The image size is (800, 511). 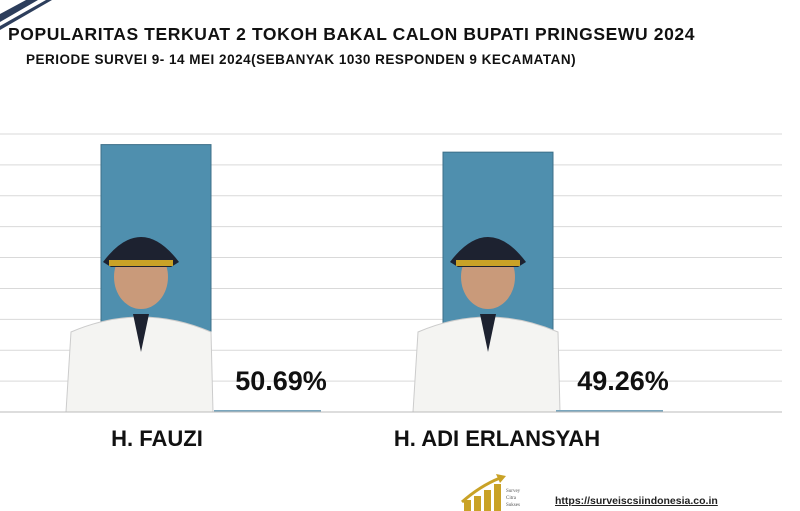 I want to click on value-label: 49.26%, so click(x=623, y=381).